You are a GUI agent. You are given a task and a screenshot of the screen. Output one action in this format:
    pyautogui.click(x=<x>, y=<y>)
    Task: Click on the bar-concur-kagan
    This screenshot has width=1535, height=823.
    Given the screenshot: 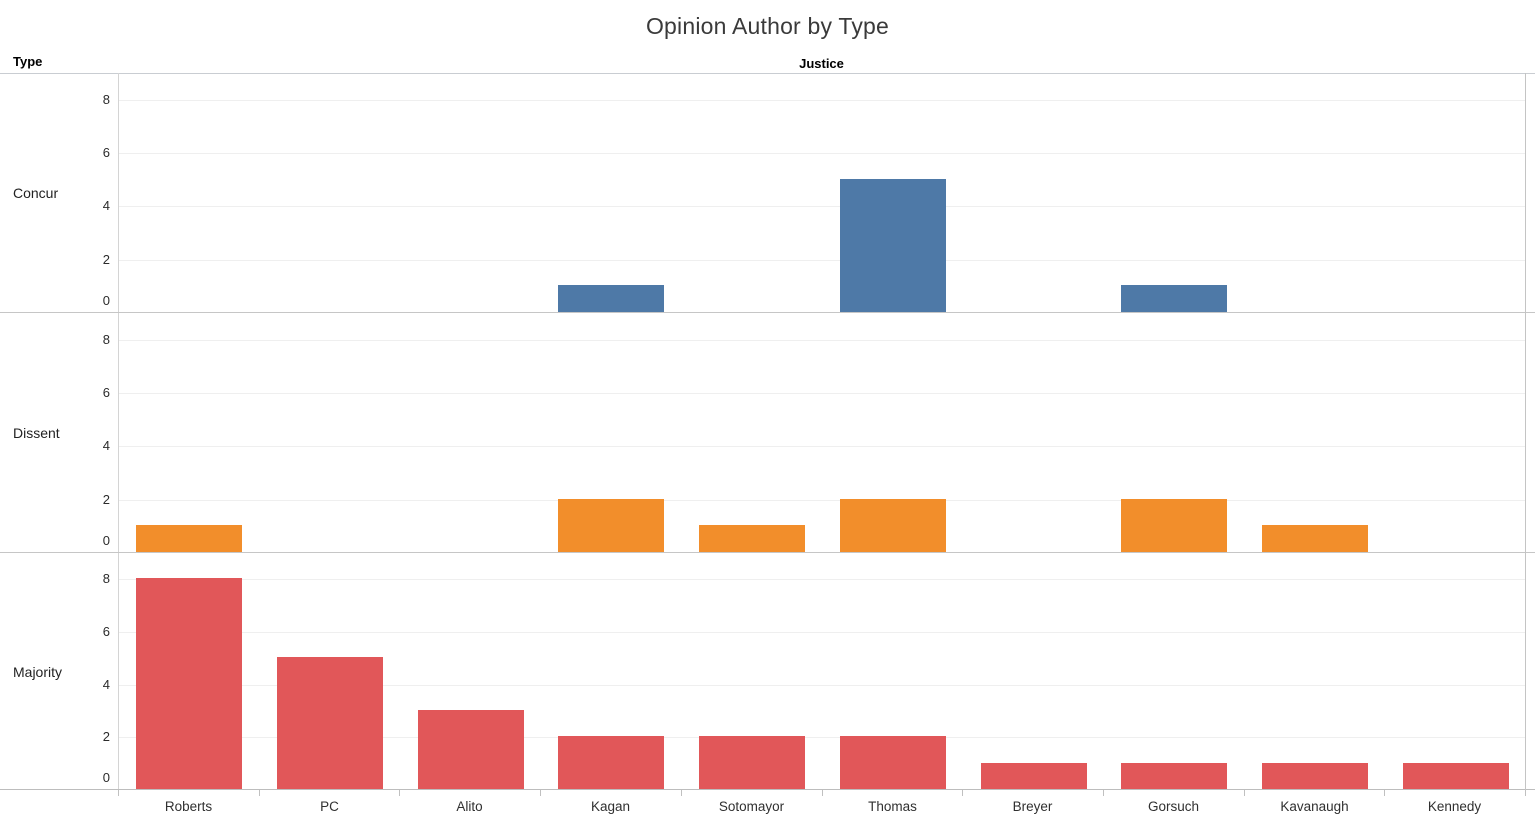 What is the action you would take?
    pyautogui.click(x=611, y=298)
    